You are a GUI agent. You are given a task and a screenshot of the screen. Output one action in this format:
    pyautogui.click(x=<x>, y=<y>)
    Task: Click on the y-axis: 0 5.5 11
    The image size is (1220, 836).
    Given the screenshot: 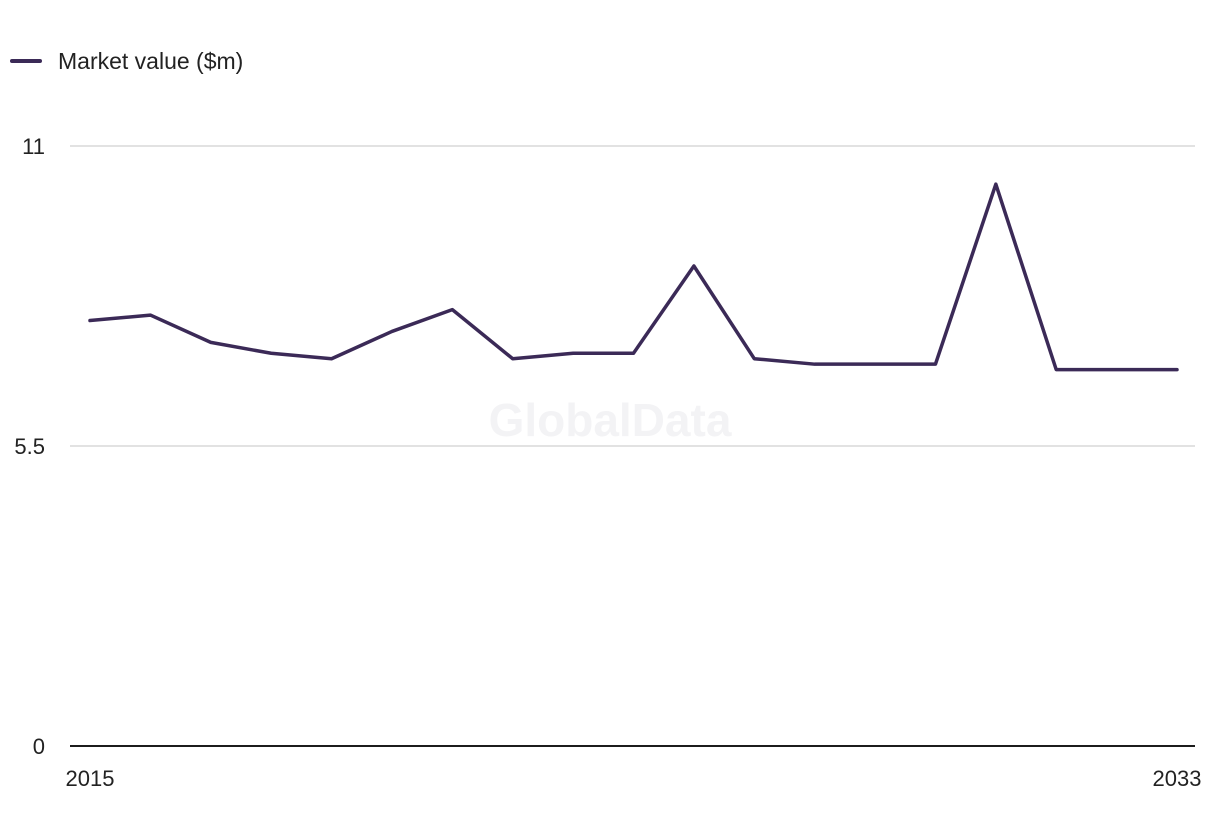 What is the action you would take?
    pyautogui.click(x=29, y=446)
    